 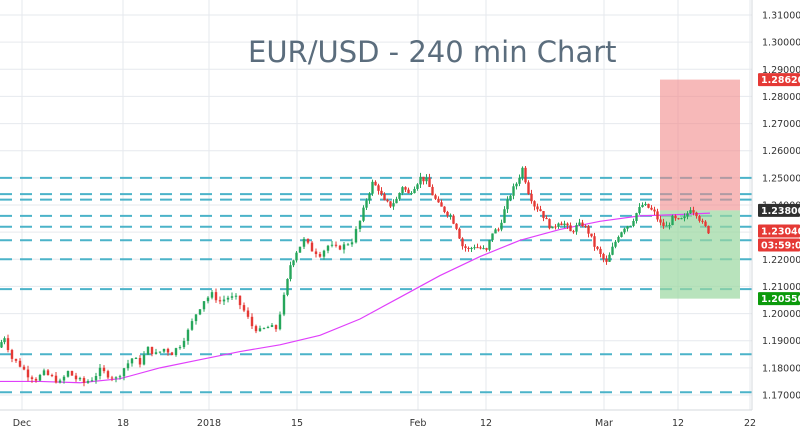 What do you see at coordinates (432, 52) in the screenshot?
I see `chart-title: EUR/USD - 240 min Chart` at bounding box center [432, 52].